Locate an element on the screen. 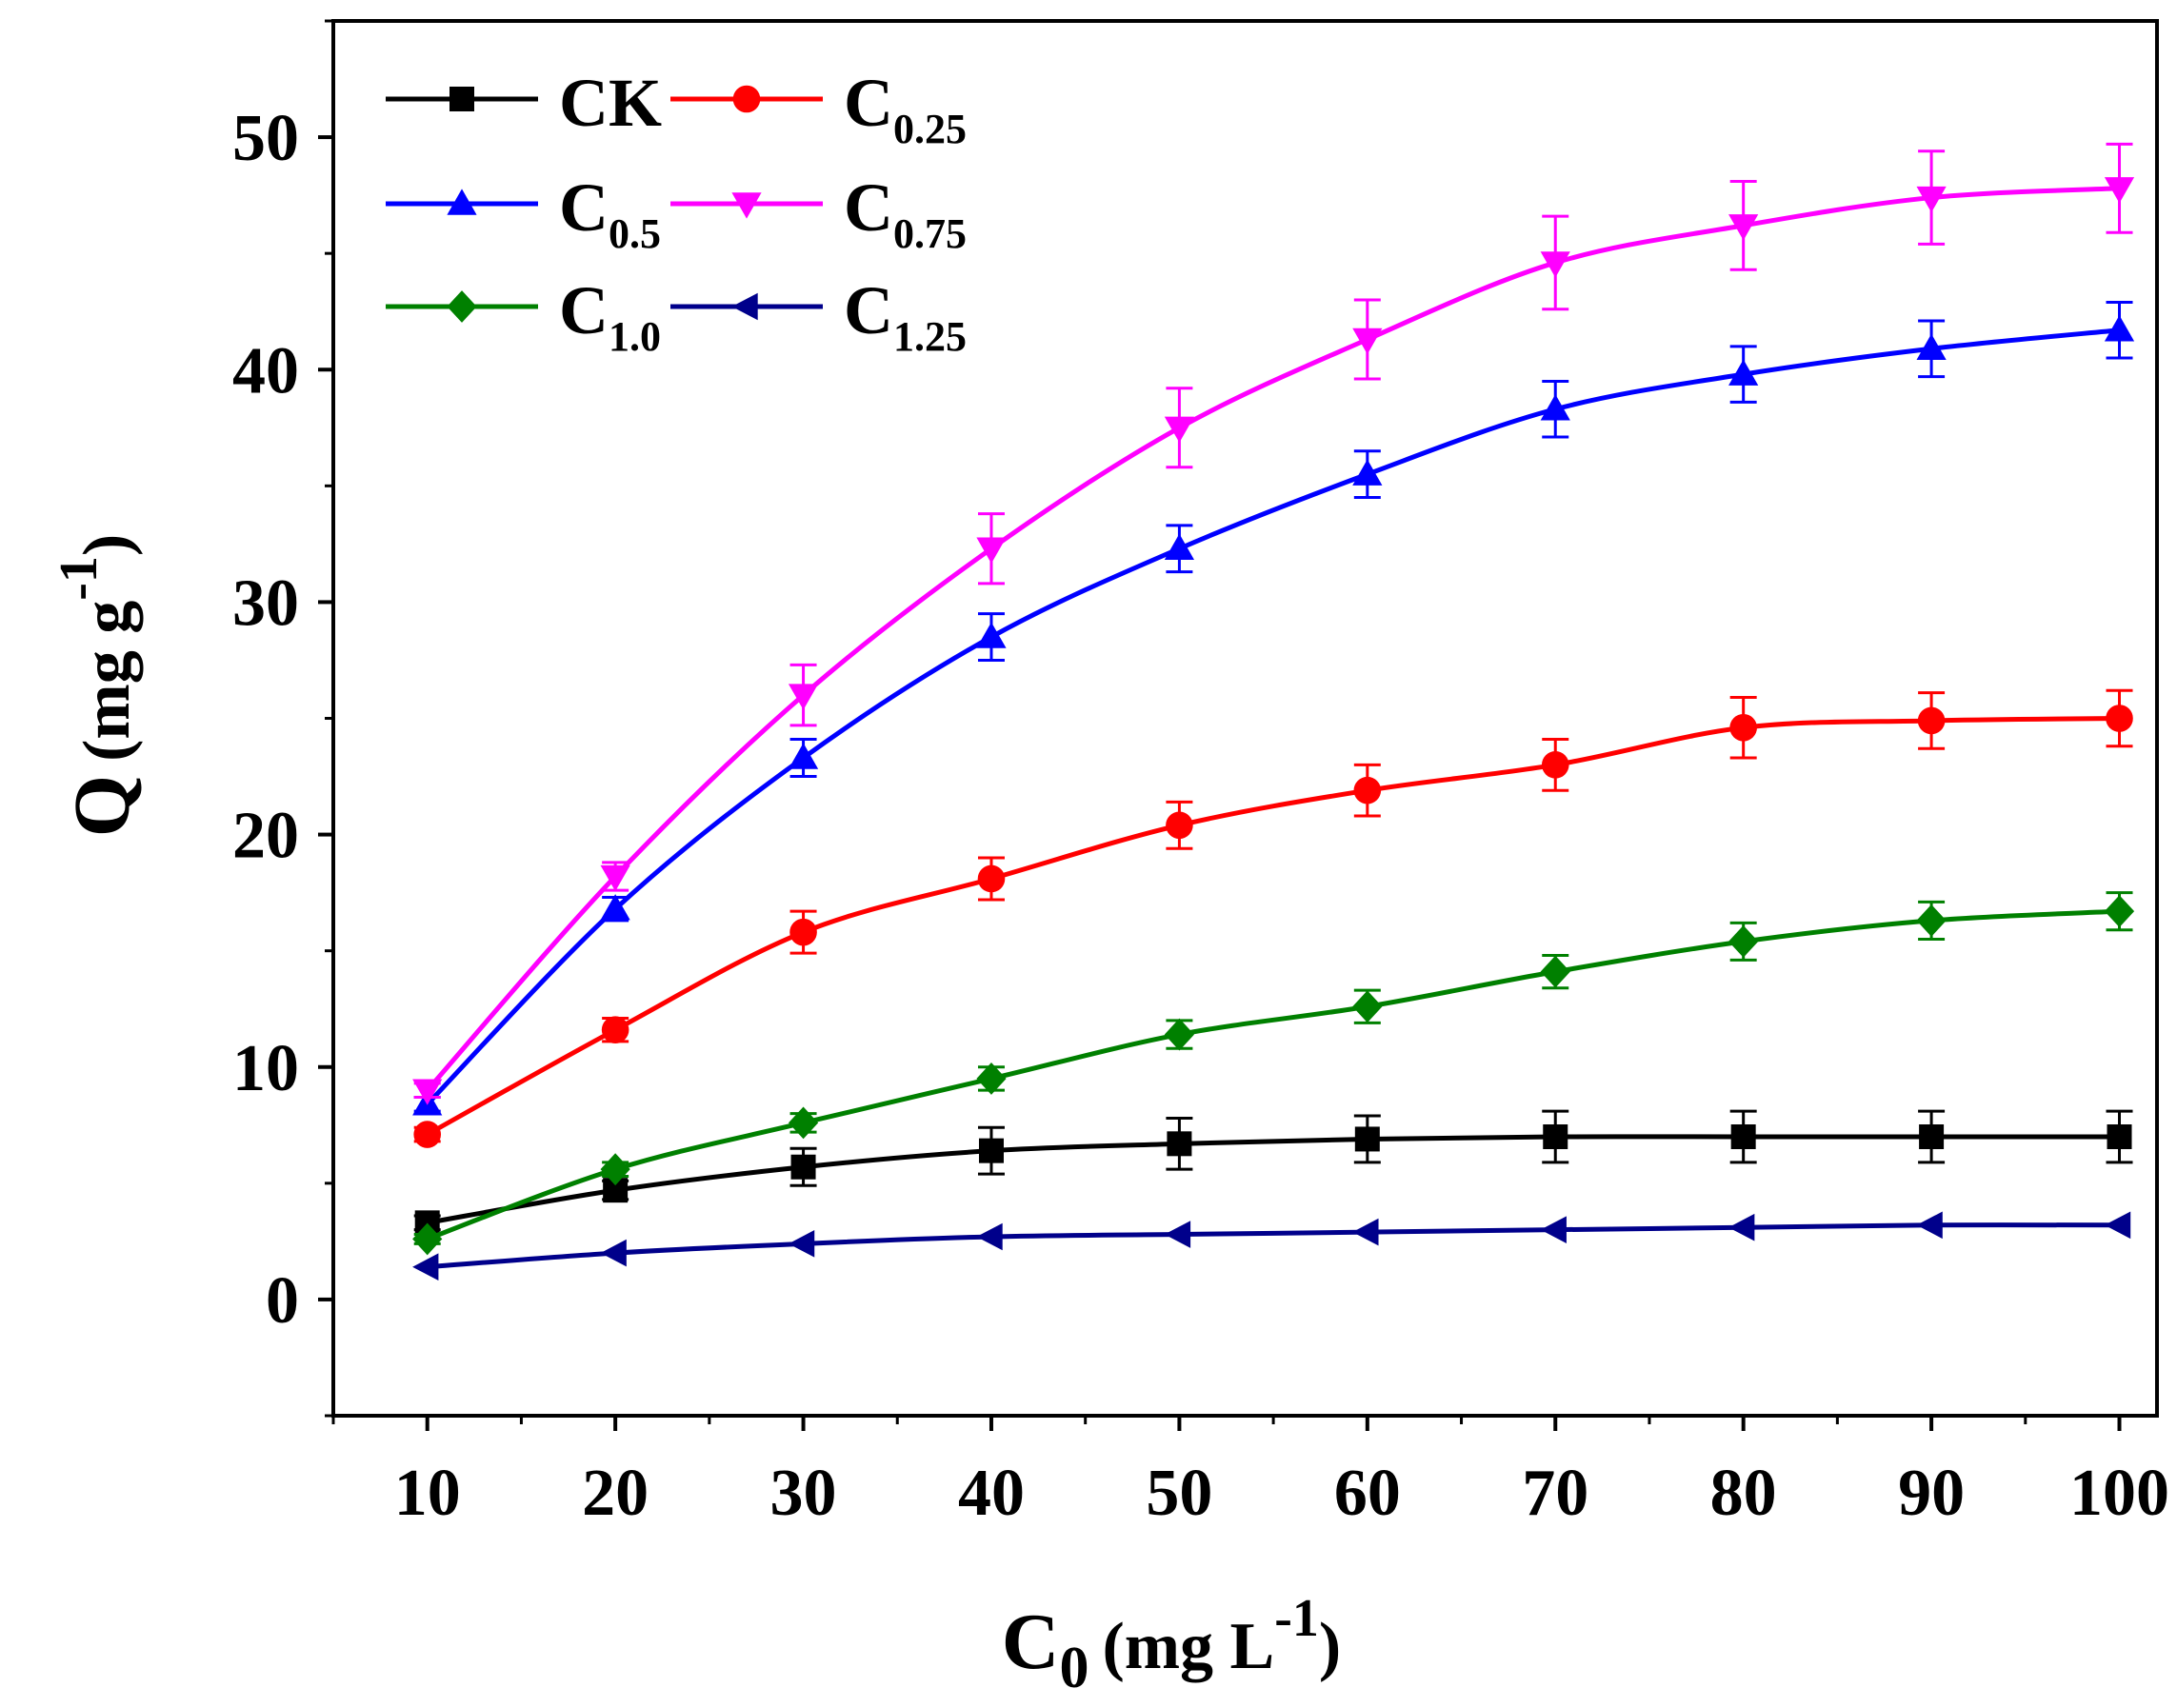 The height and width of the screenshot is (1708, 2177). x-tick-label: 40 is located at coordinates (991, 1493).